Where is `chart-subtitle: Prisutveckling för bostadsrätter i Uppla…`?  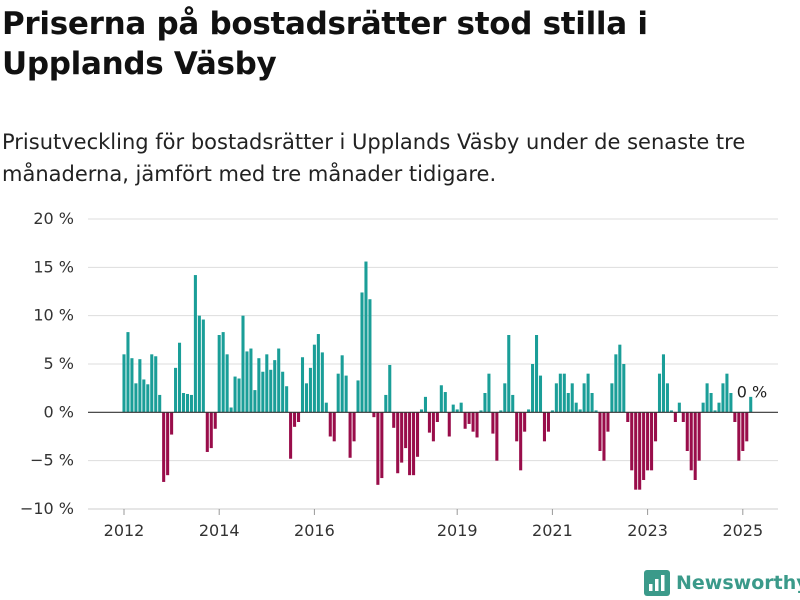
chart-subtitle: Prisutveckling för bostadsrätter i Uppla… is located at coordinates (374, 158).